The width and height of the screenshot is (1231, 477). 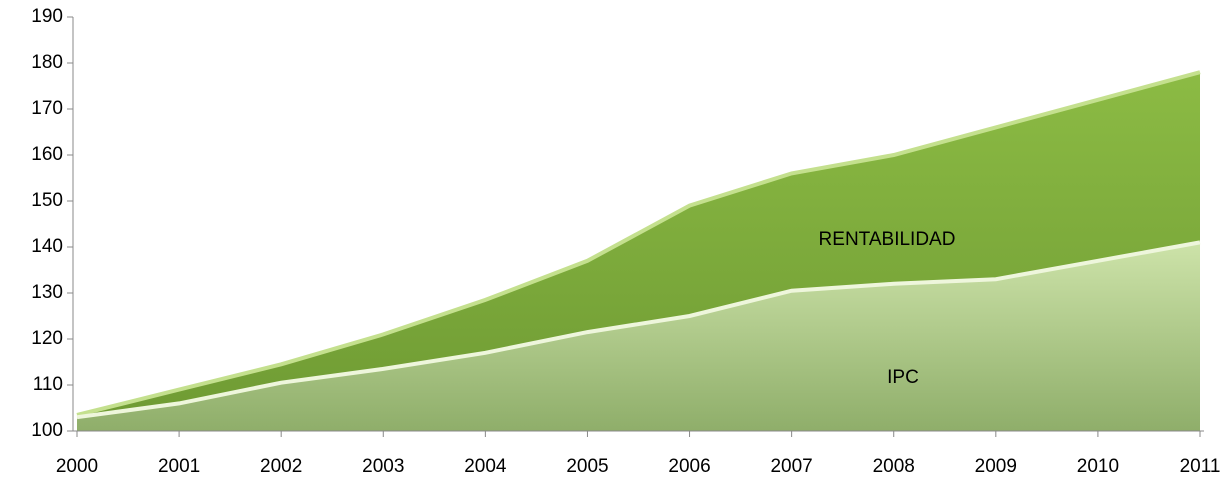 What do you see at coordinates (791, 466) in the screenshot?
I see `x-tick-label: 2007` at bounding box center [791, 466].